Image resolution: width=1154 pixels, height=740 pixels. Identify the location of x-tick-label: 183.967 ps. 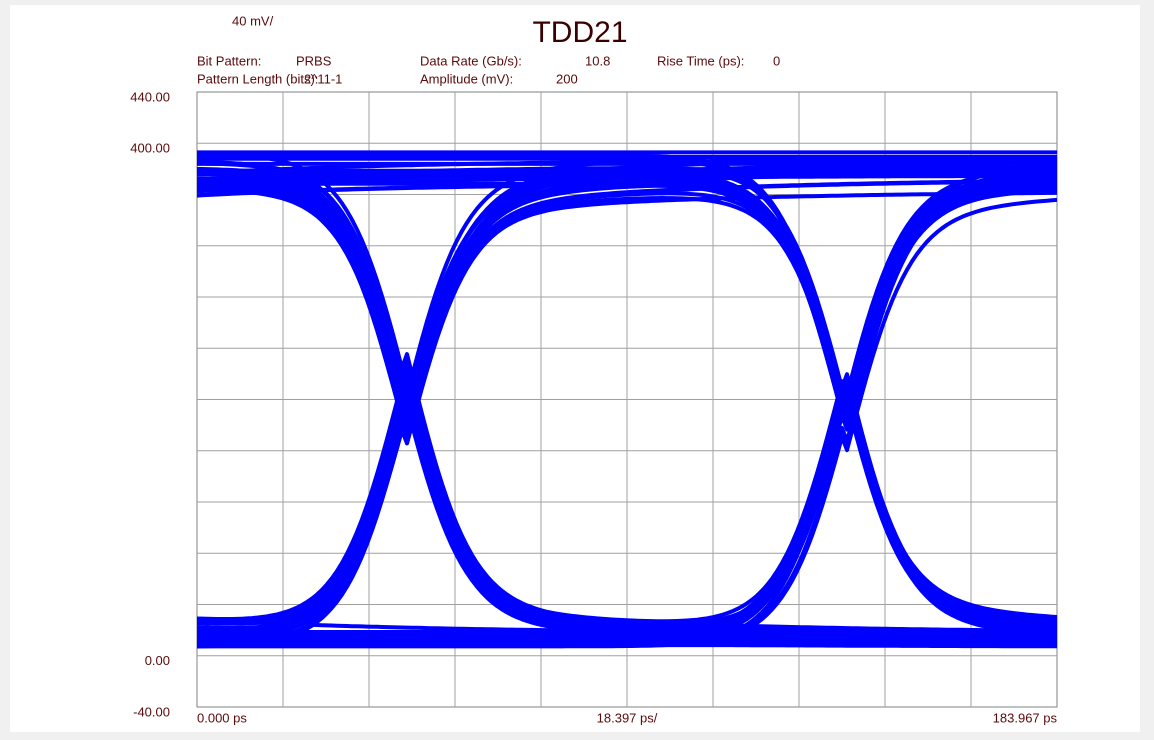
(1025, 717).